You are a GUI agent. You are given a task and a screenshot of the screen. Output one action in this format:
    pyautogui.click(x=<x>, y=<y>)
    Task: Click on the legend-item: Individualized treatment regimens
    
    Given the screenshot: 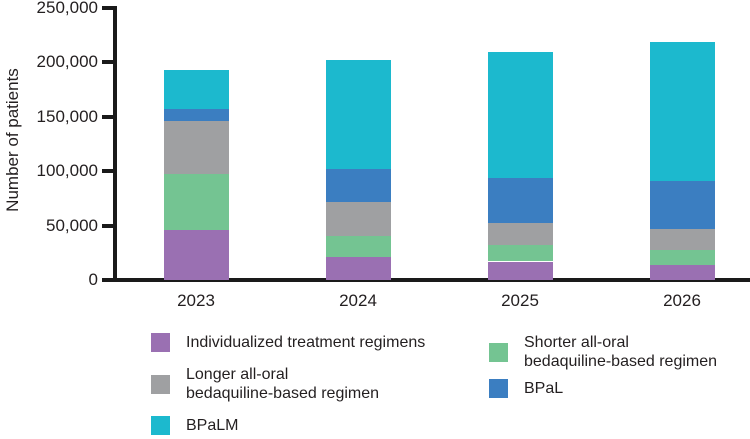 What is the action you would take?
    pyautogui.click(x=288, y=342)
    